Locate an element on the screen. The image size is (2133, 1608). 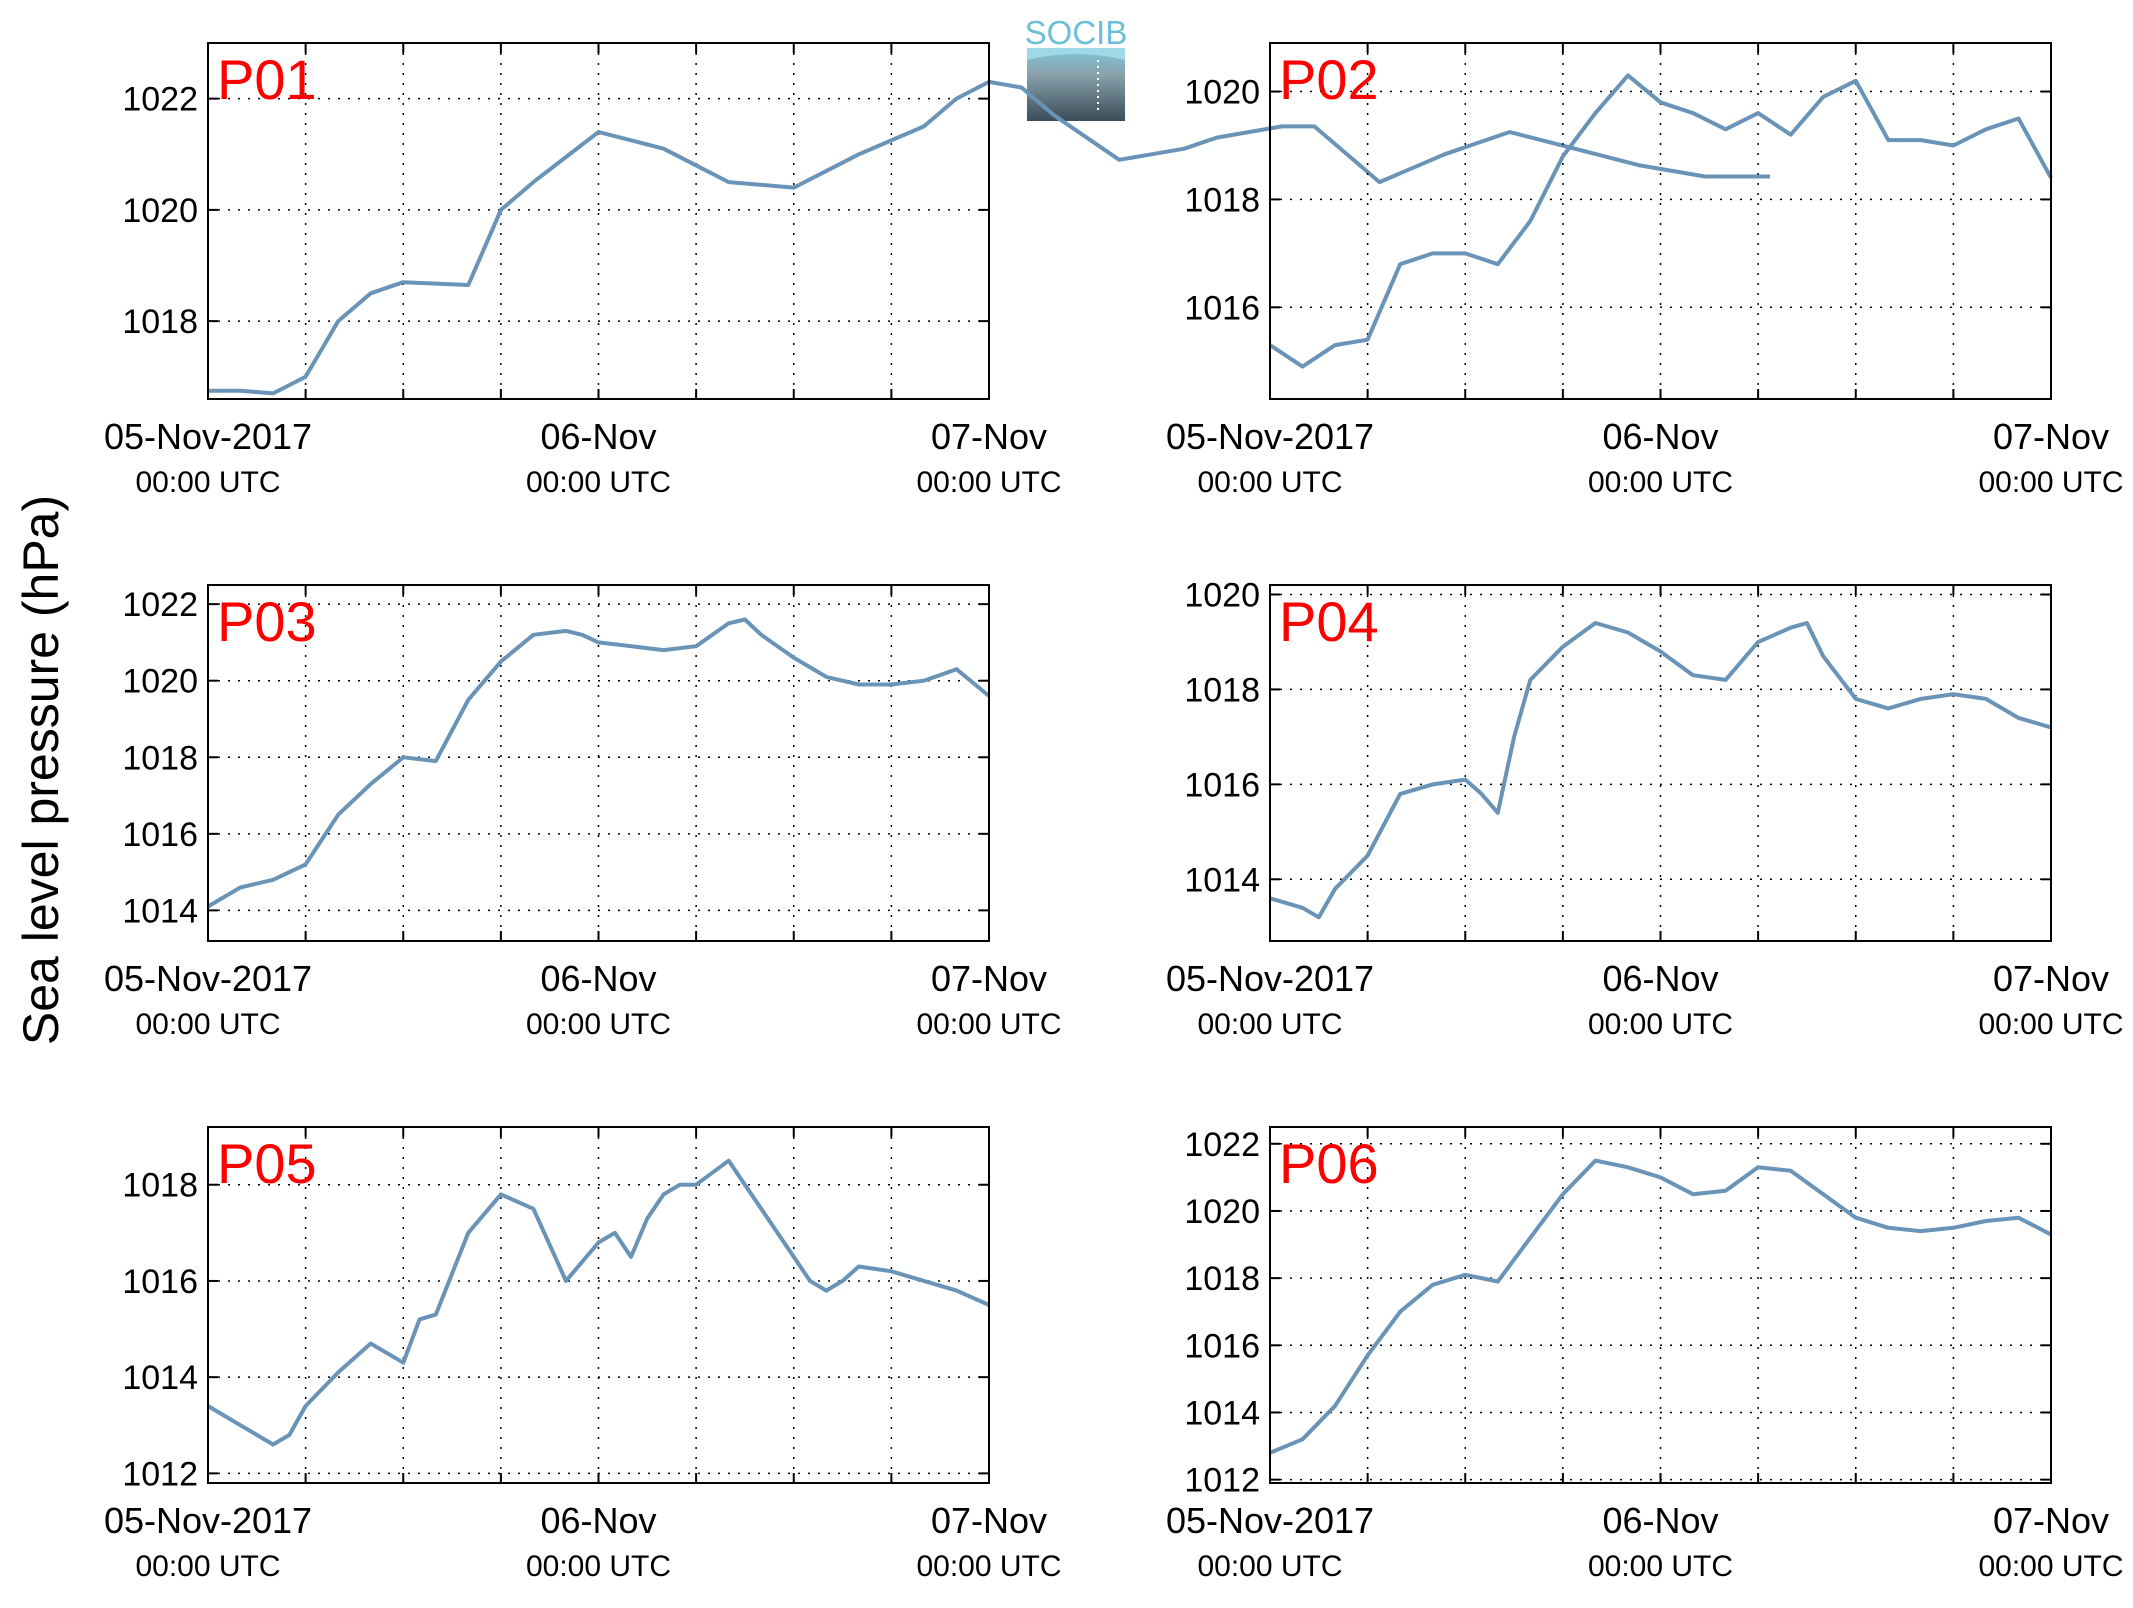
series-line-p06 is located at coordinates (1660, 1306).